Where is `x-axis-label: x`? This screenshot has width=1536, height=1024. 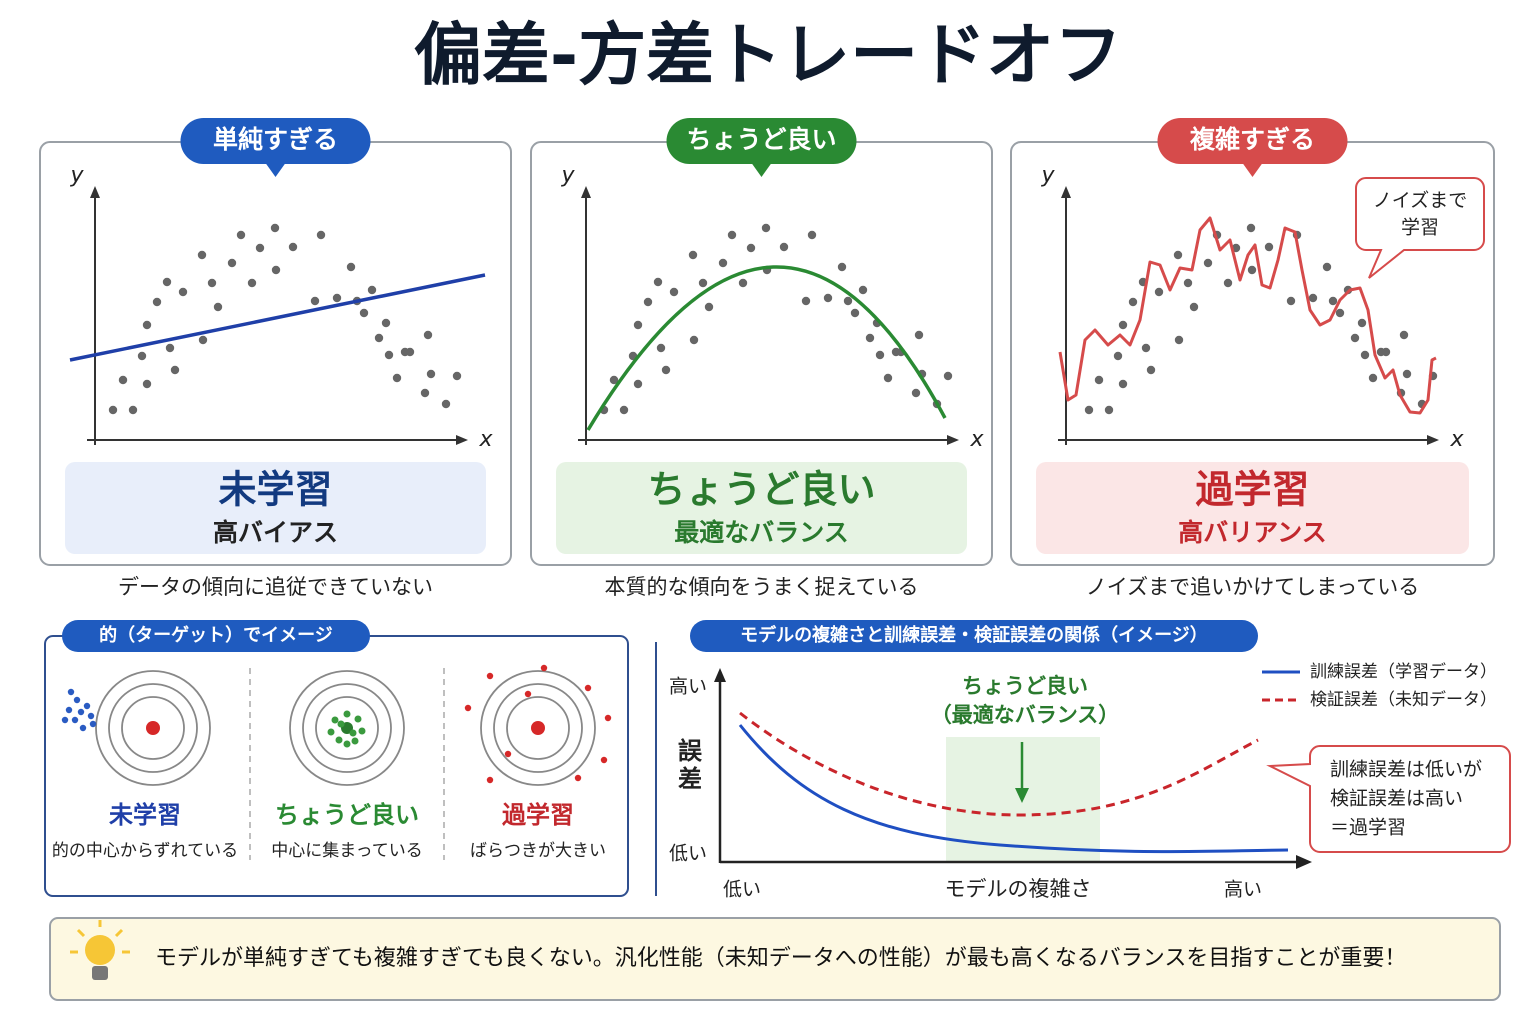 x-axis-label: x is located at coordinates (976, 439).